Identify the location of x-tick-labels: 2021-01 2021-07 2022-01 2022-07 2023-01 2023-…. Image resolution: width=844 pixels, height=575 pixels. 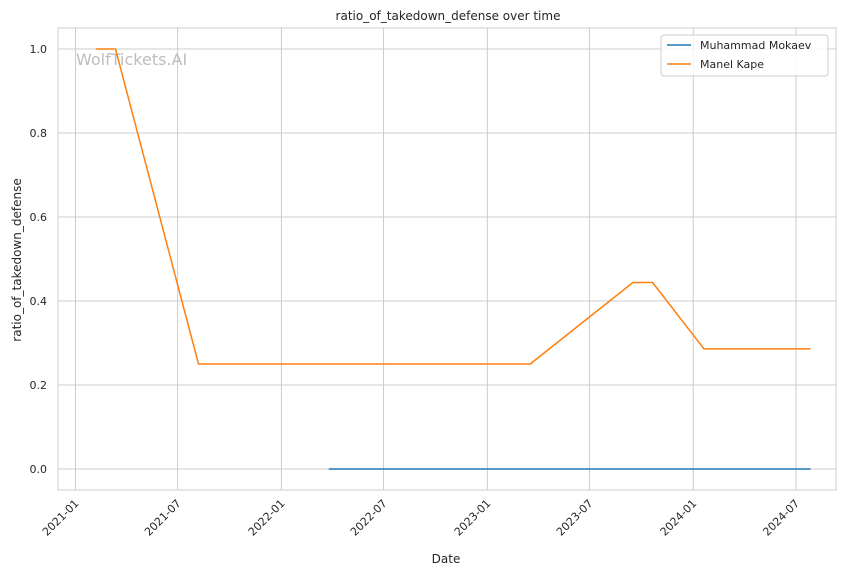
(421, 518).